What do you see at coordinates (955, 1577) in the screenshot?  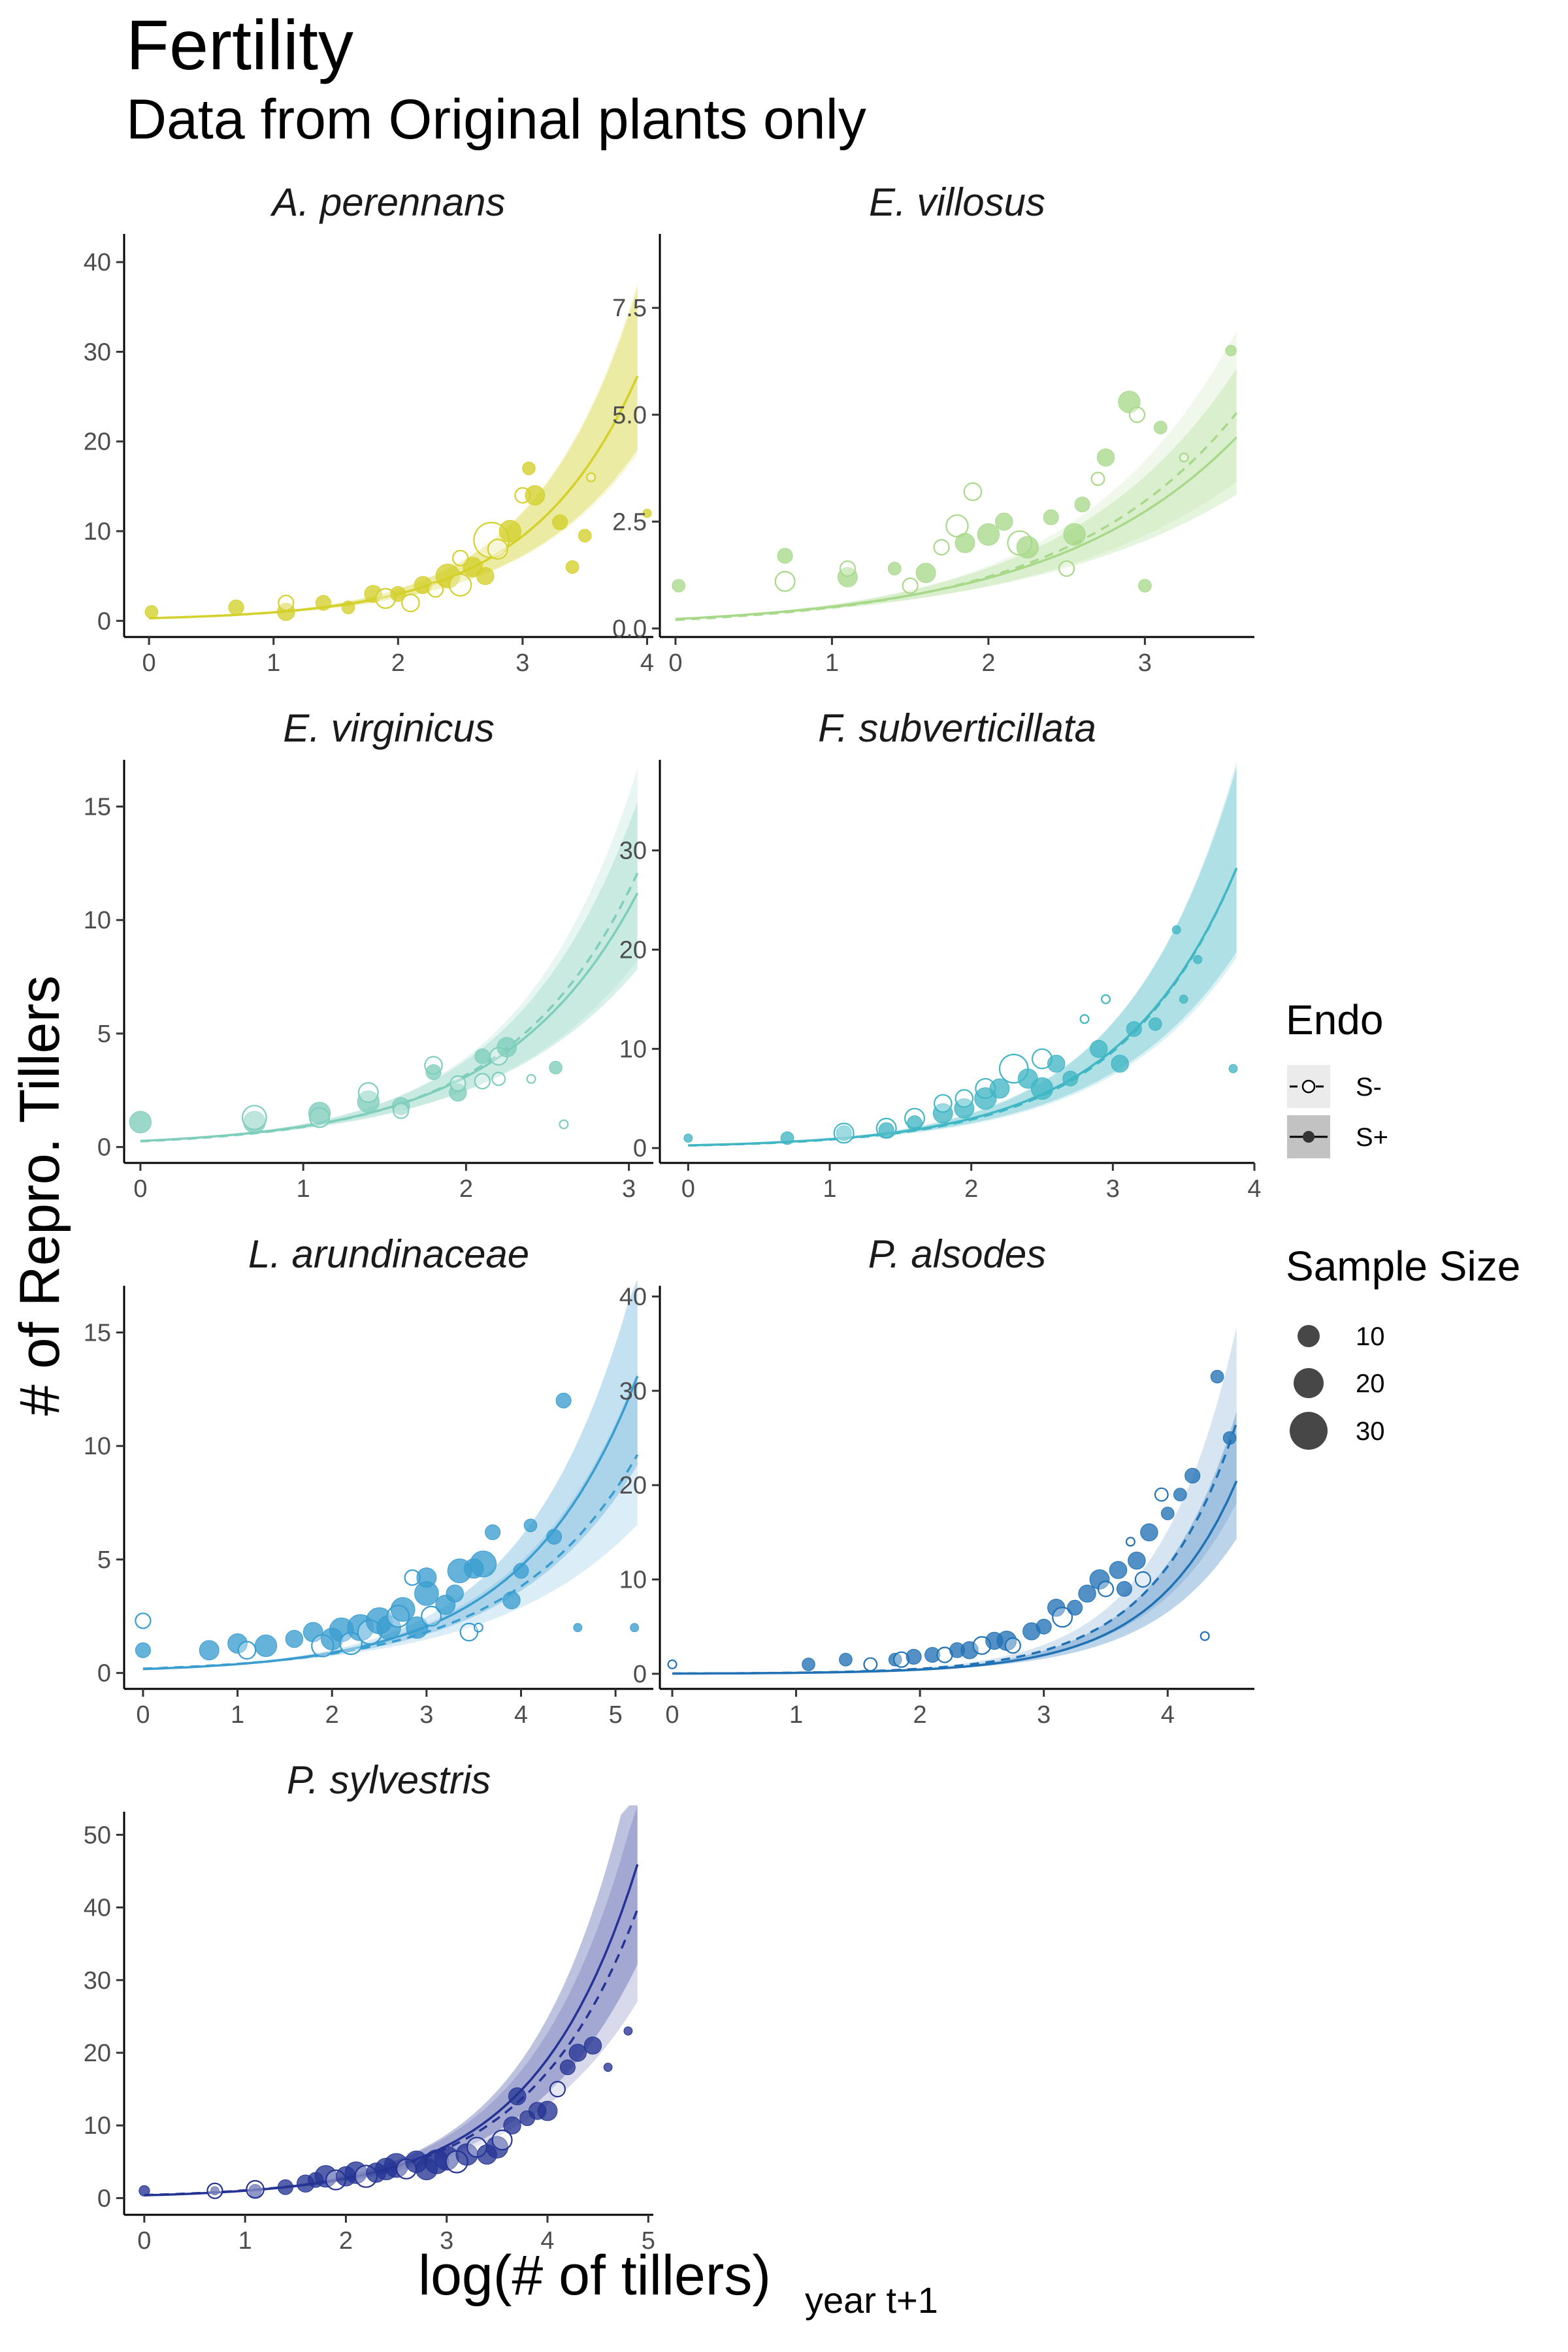 I see `fit-line-splus-p-alsodes` at bounding box center [955, 1577].